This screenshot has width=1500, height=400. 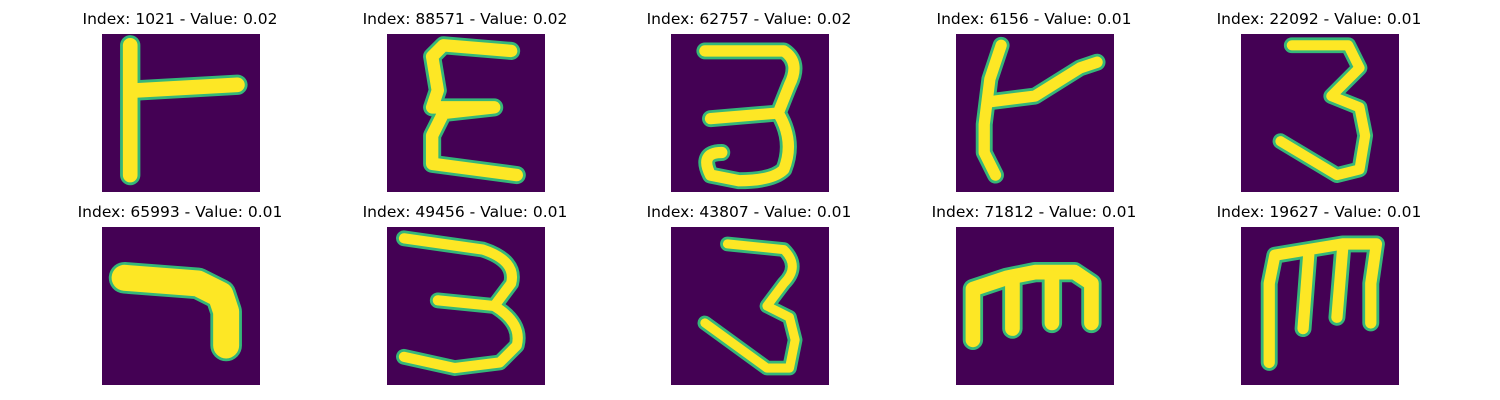 I want to click on panel-9: Index: 71812 - Value: 0.01, so click(x=1034, y=289).